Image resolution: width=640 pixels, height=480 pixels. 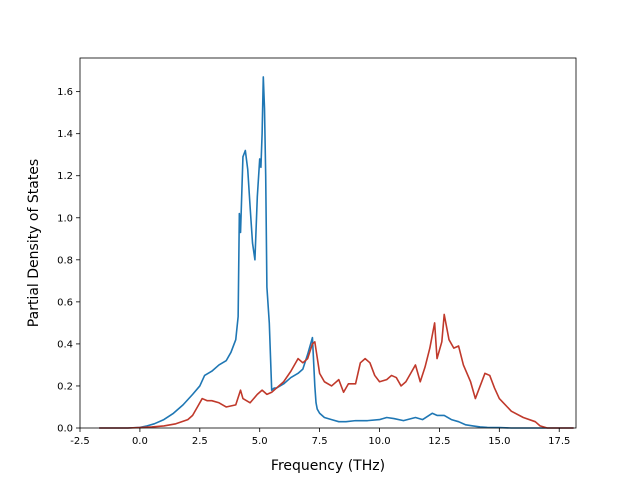 What do you see at coordinates (80, 441) in the screenshot?
I see `x-tick-label: -2.5` at bounding box center [80, 441].